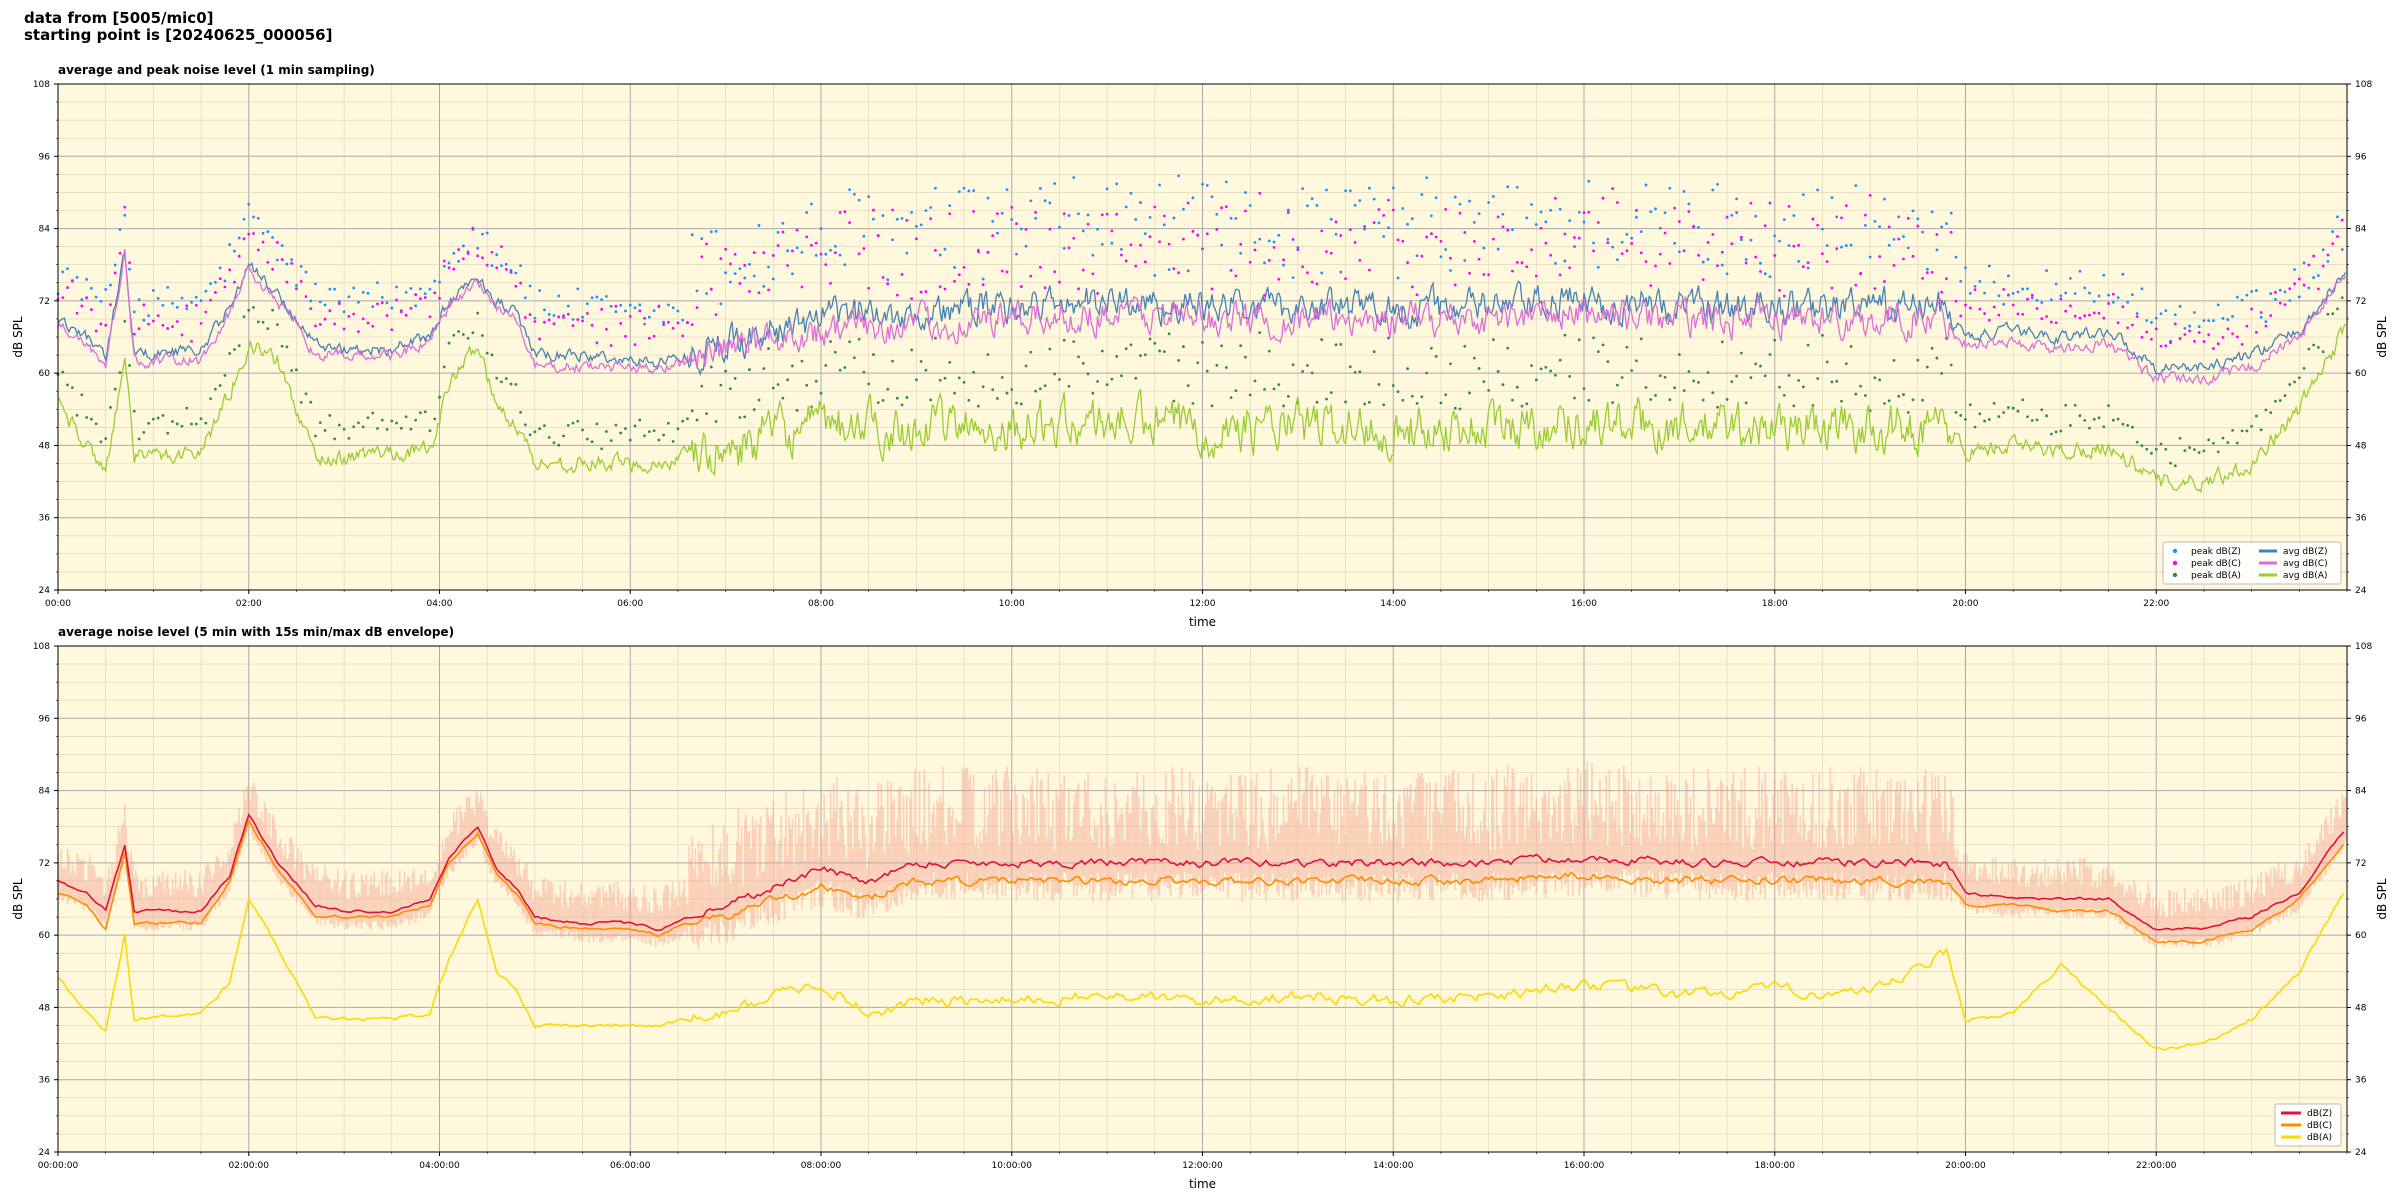 The height and width of the screenshot is (1200, 2400). What do you see at coordinates (2175, 575) in the screenshot?
I see `legend-marker` at bounding box center [2175, 575].